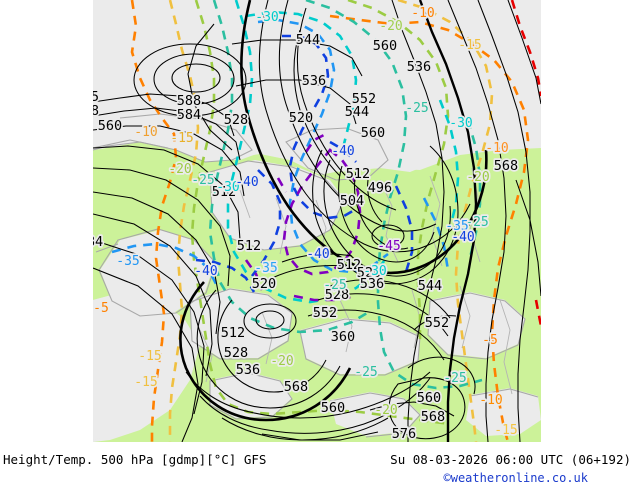 The image size is (634, 490). What do you see at coordinates (516, 478) in the screenshot?
I see `footer-credit-link: ©weatheronline.co.uk` at bounding box center [516, 478].